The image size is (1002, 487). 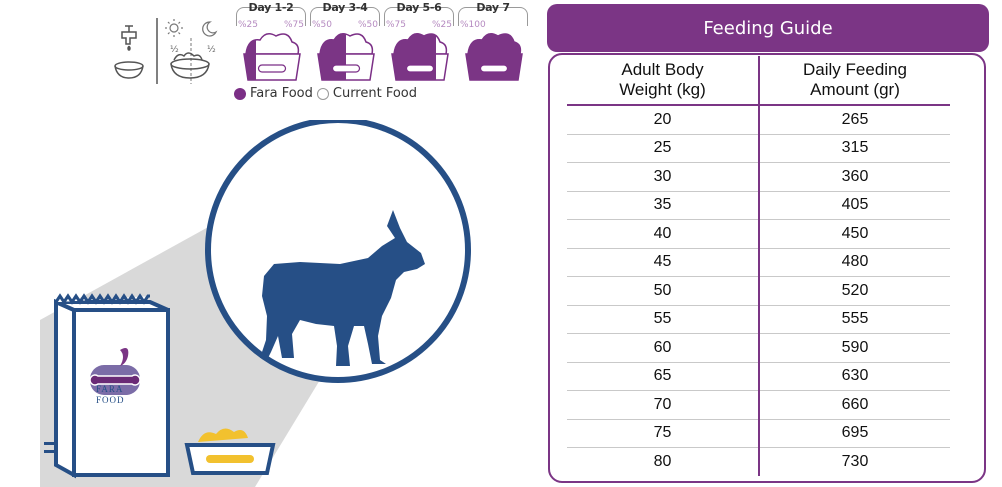 I want to click on day-3-4-block: Day 3-4 %50 %50, so click(x=345, y=43).